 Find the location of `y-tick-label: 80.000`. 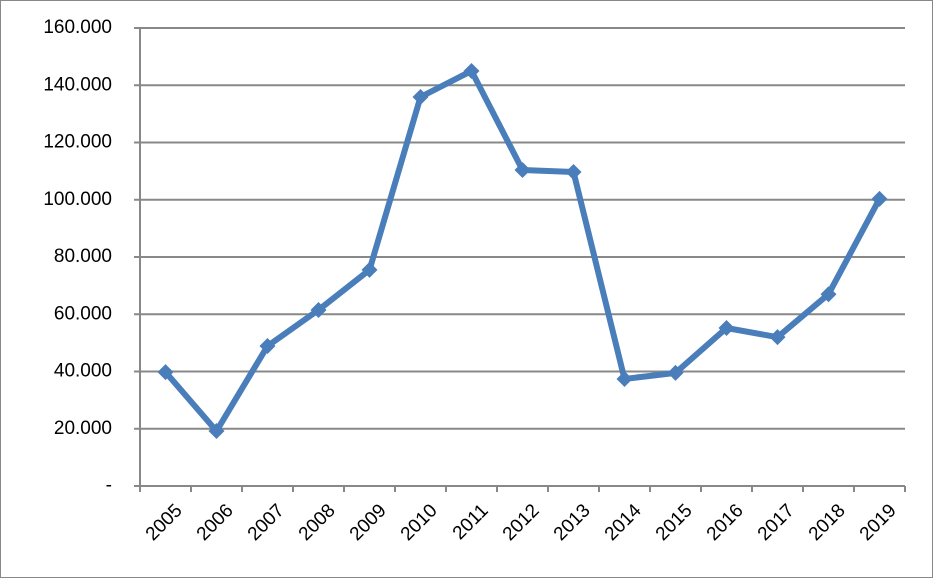

y-tick-label: 80.000 is located at coordinates (83, 256).